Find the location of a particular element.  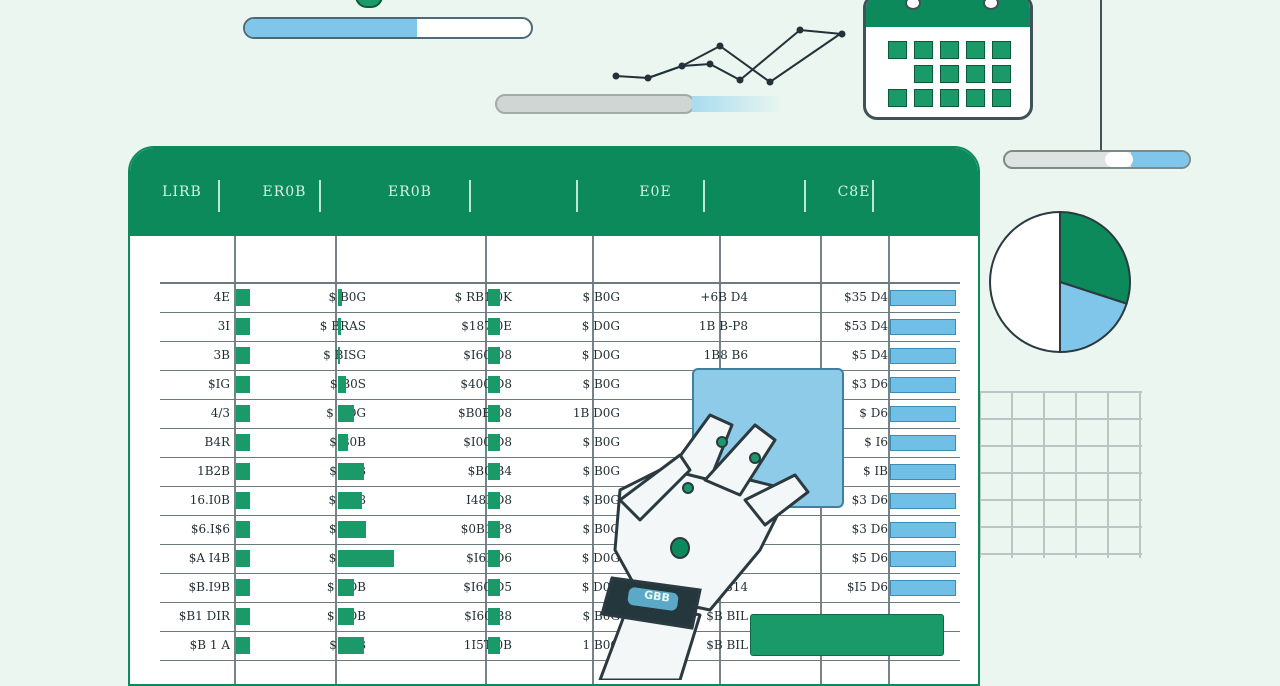

table-cell: $ BRAS is located at coordinates (342, 326).